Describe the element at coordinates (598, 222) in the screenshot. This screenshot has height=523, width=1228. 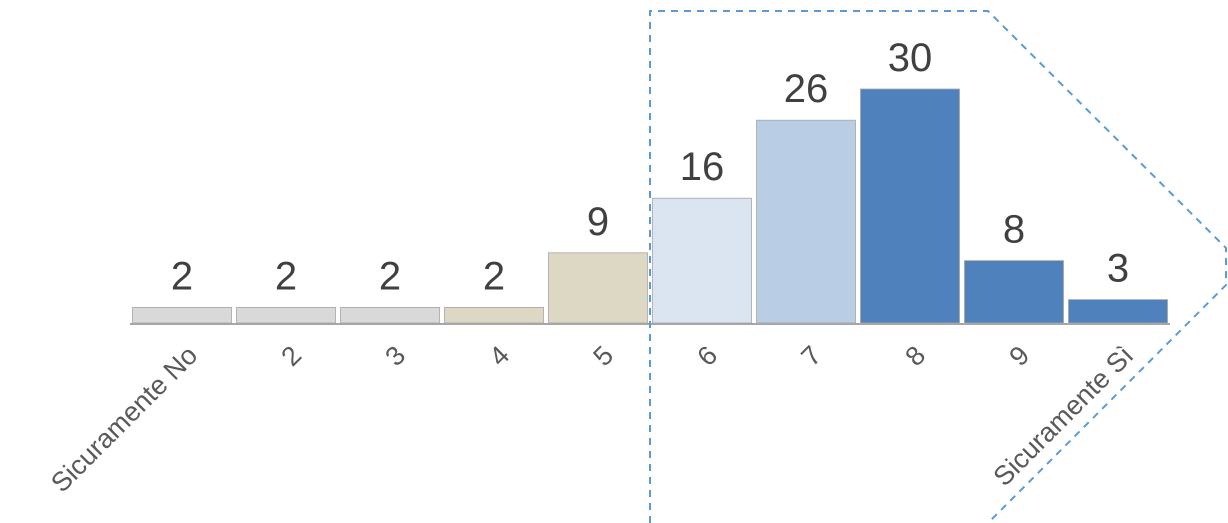
I see `data-label: 9` at that location.